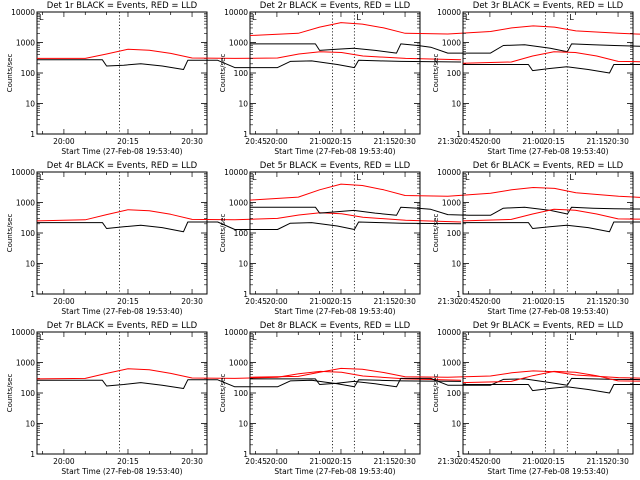  I want to click on panel-title: Det 4r BLACK = Events, RED = LLD, so click(122, 166).